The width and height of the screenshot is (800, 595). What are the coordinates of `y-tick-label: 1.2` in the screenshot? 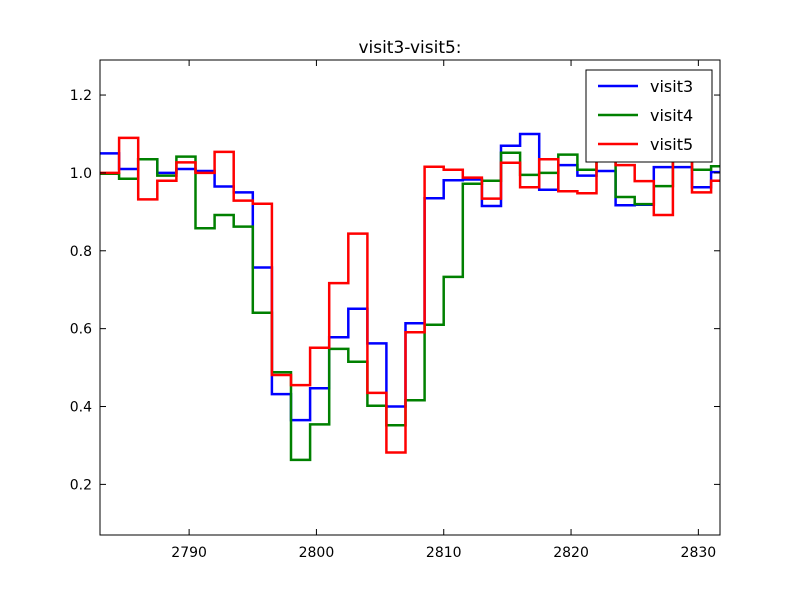 It's located at (81, 96).